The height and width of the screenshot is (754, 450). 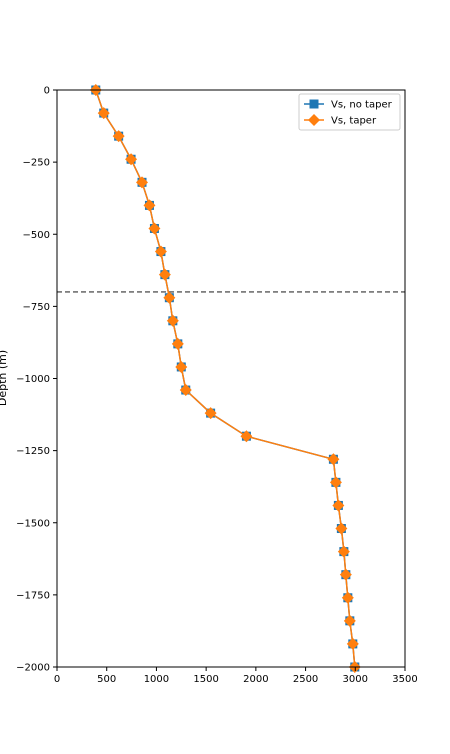 I want to click on y-tick-label: −500, so click(x=36, y=235).